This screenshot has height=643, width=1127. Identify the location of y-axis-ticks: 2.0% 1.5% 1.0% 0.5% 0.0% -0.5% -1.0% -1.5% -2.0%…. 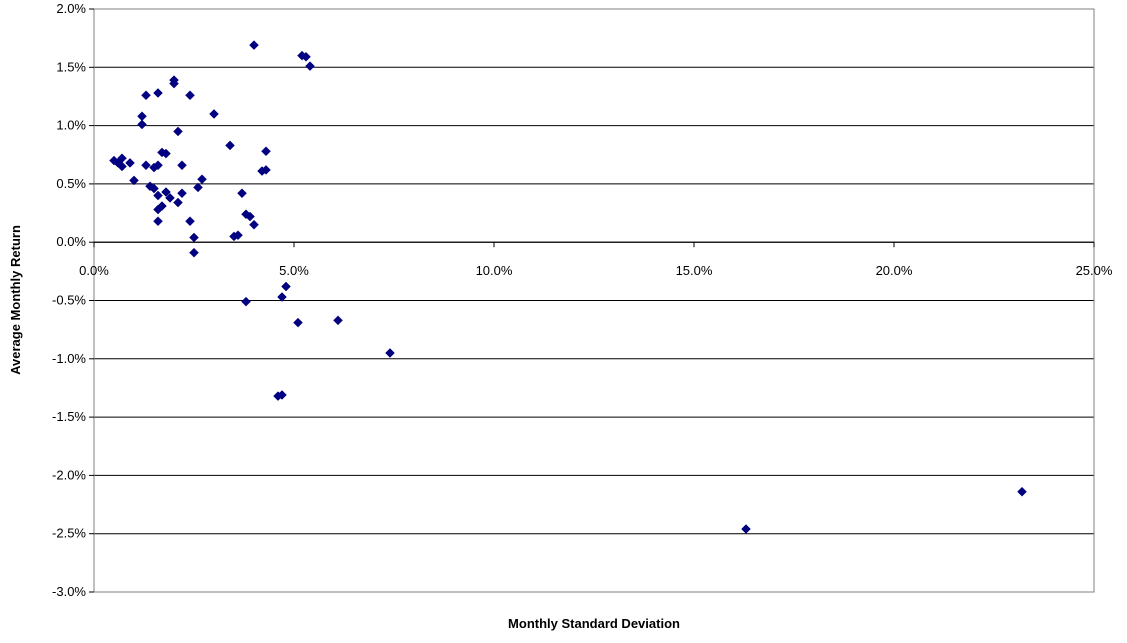
(73, 300).